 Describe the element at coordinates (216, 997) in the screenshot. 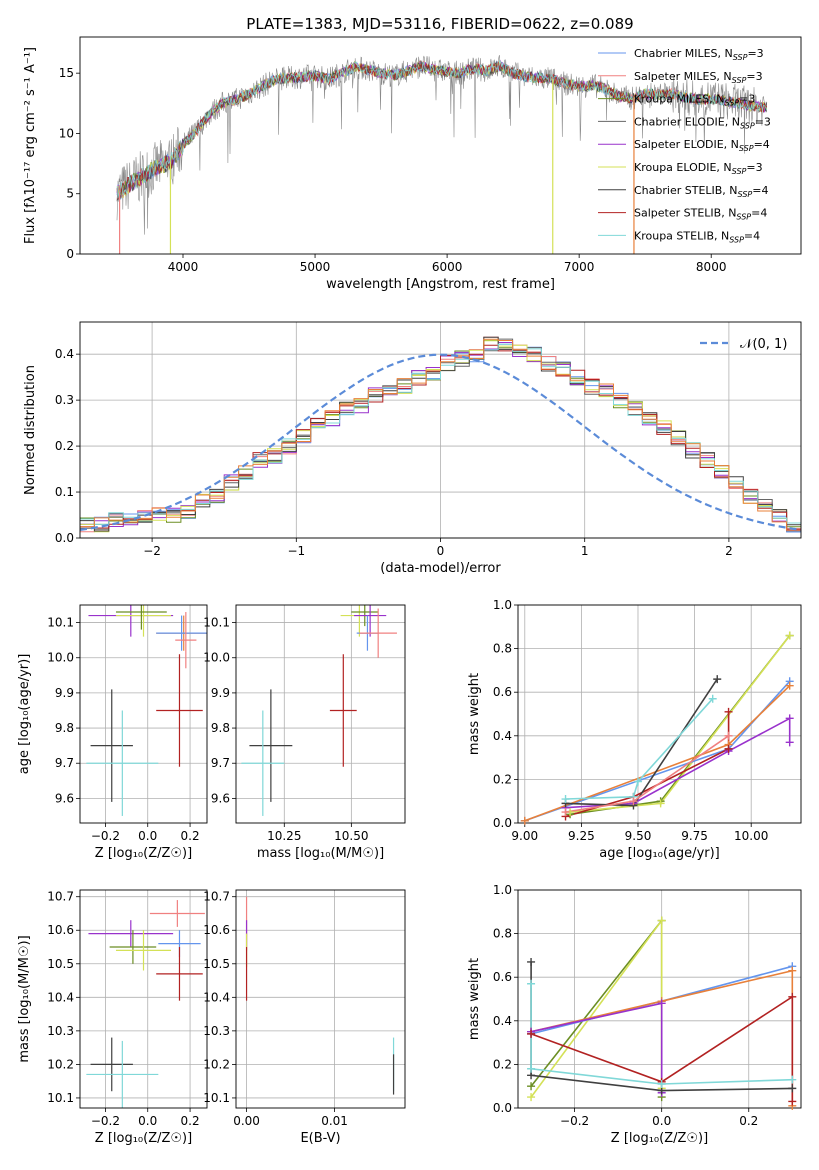

I see `y-tick-label: 10.4` at that location.